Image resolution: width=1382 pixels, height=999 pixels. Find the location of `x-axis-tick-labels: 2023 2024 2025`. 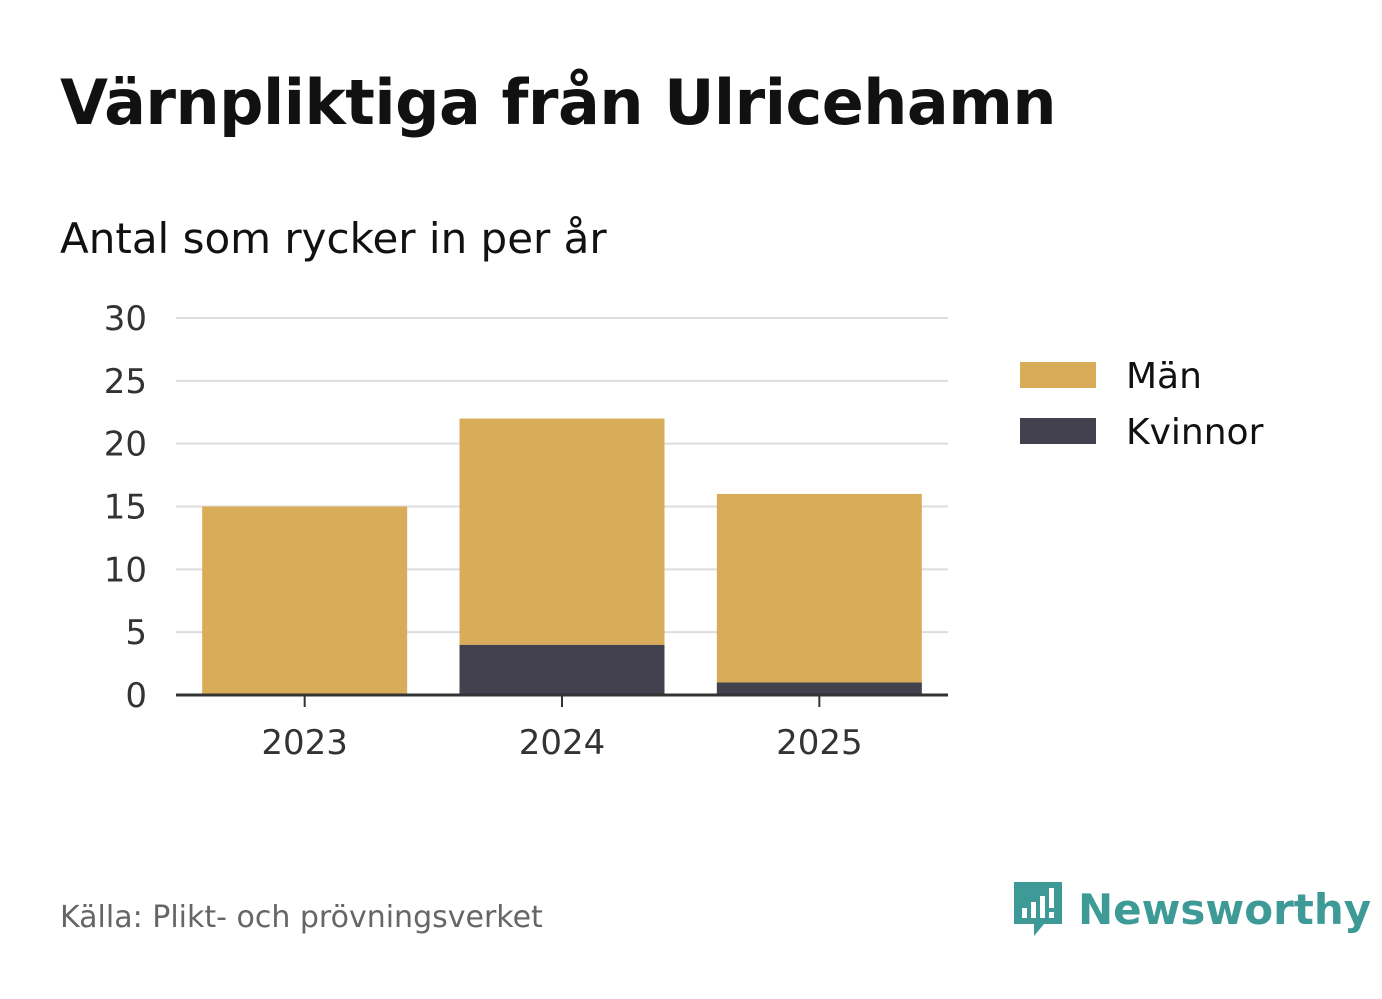

x-axis-tick-labels: 2023 2024 2025 is located at coordinates (561, 743).